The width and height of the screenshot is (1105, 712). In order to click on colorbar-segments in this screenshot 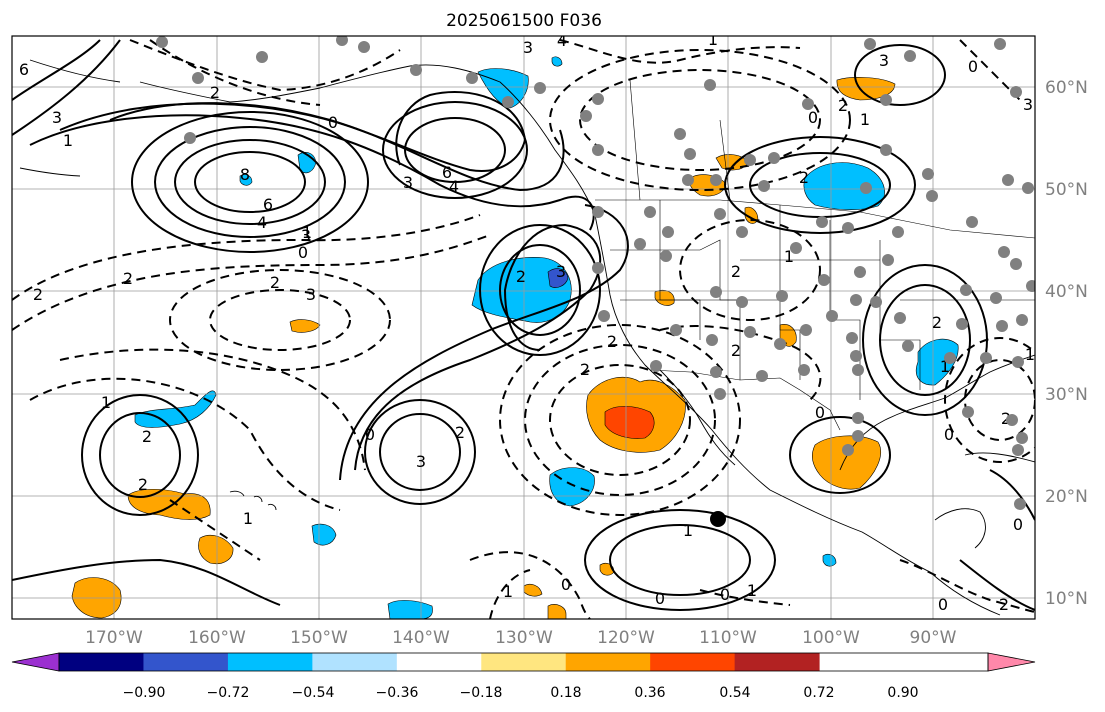, I will do `click(439, 662)`.